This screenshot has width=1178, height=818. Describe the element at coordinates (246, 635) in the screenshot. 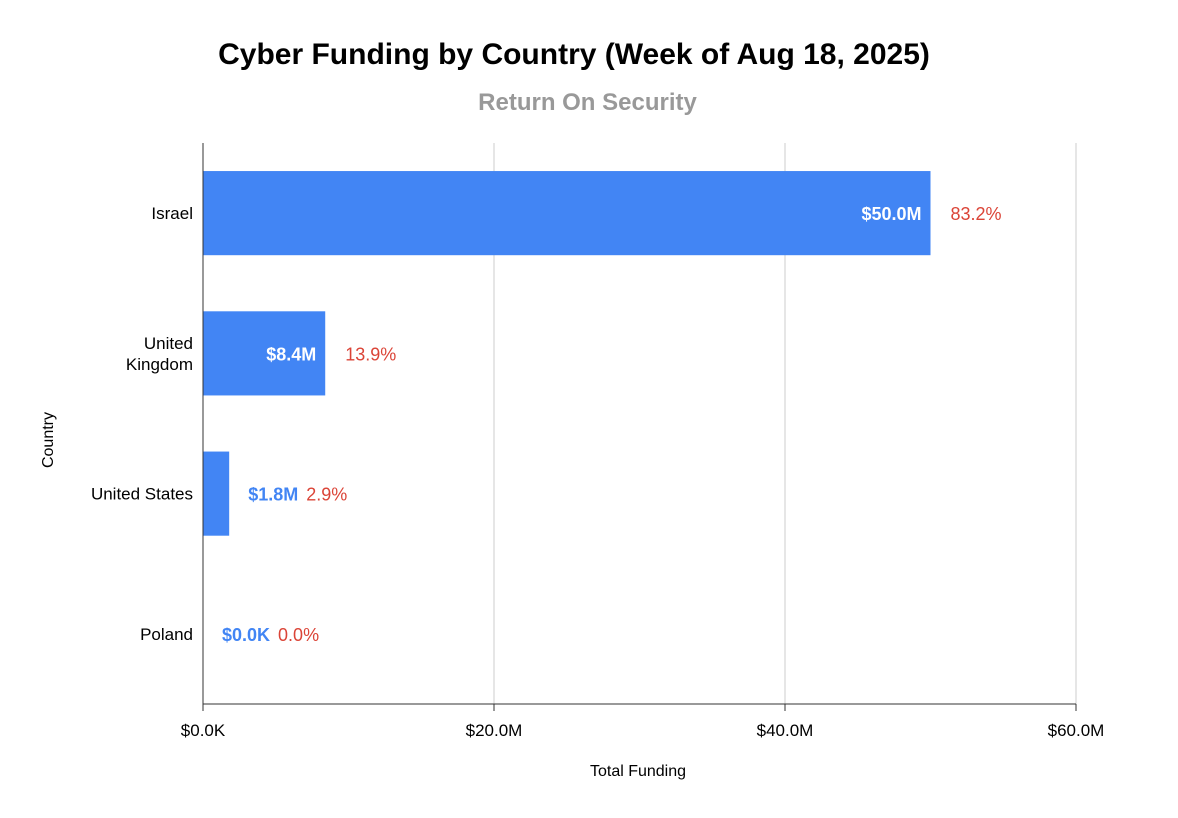

I see `bar-value-label: $0.0K` at that location.